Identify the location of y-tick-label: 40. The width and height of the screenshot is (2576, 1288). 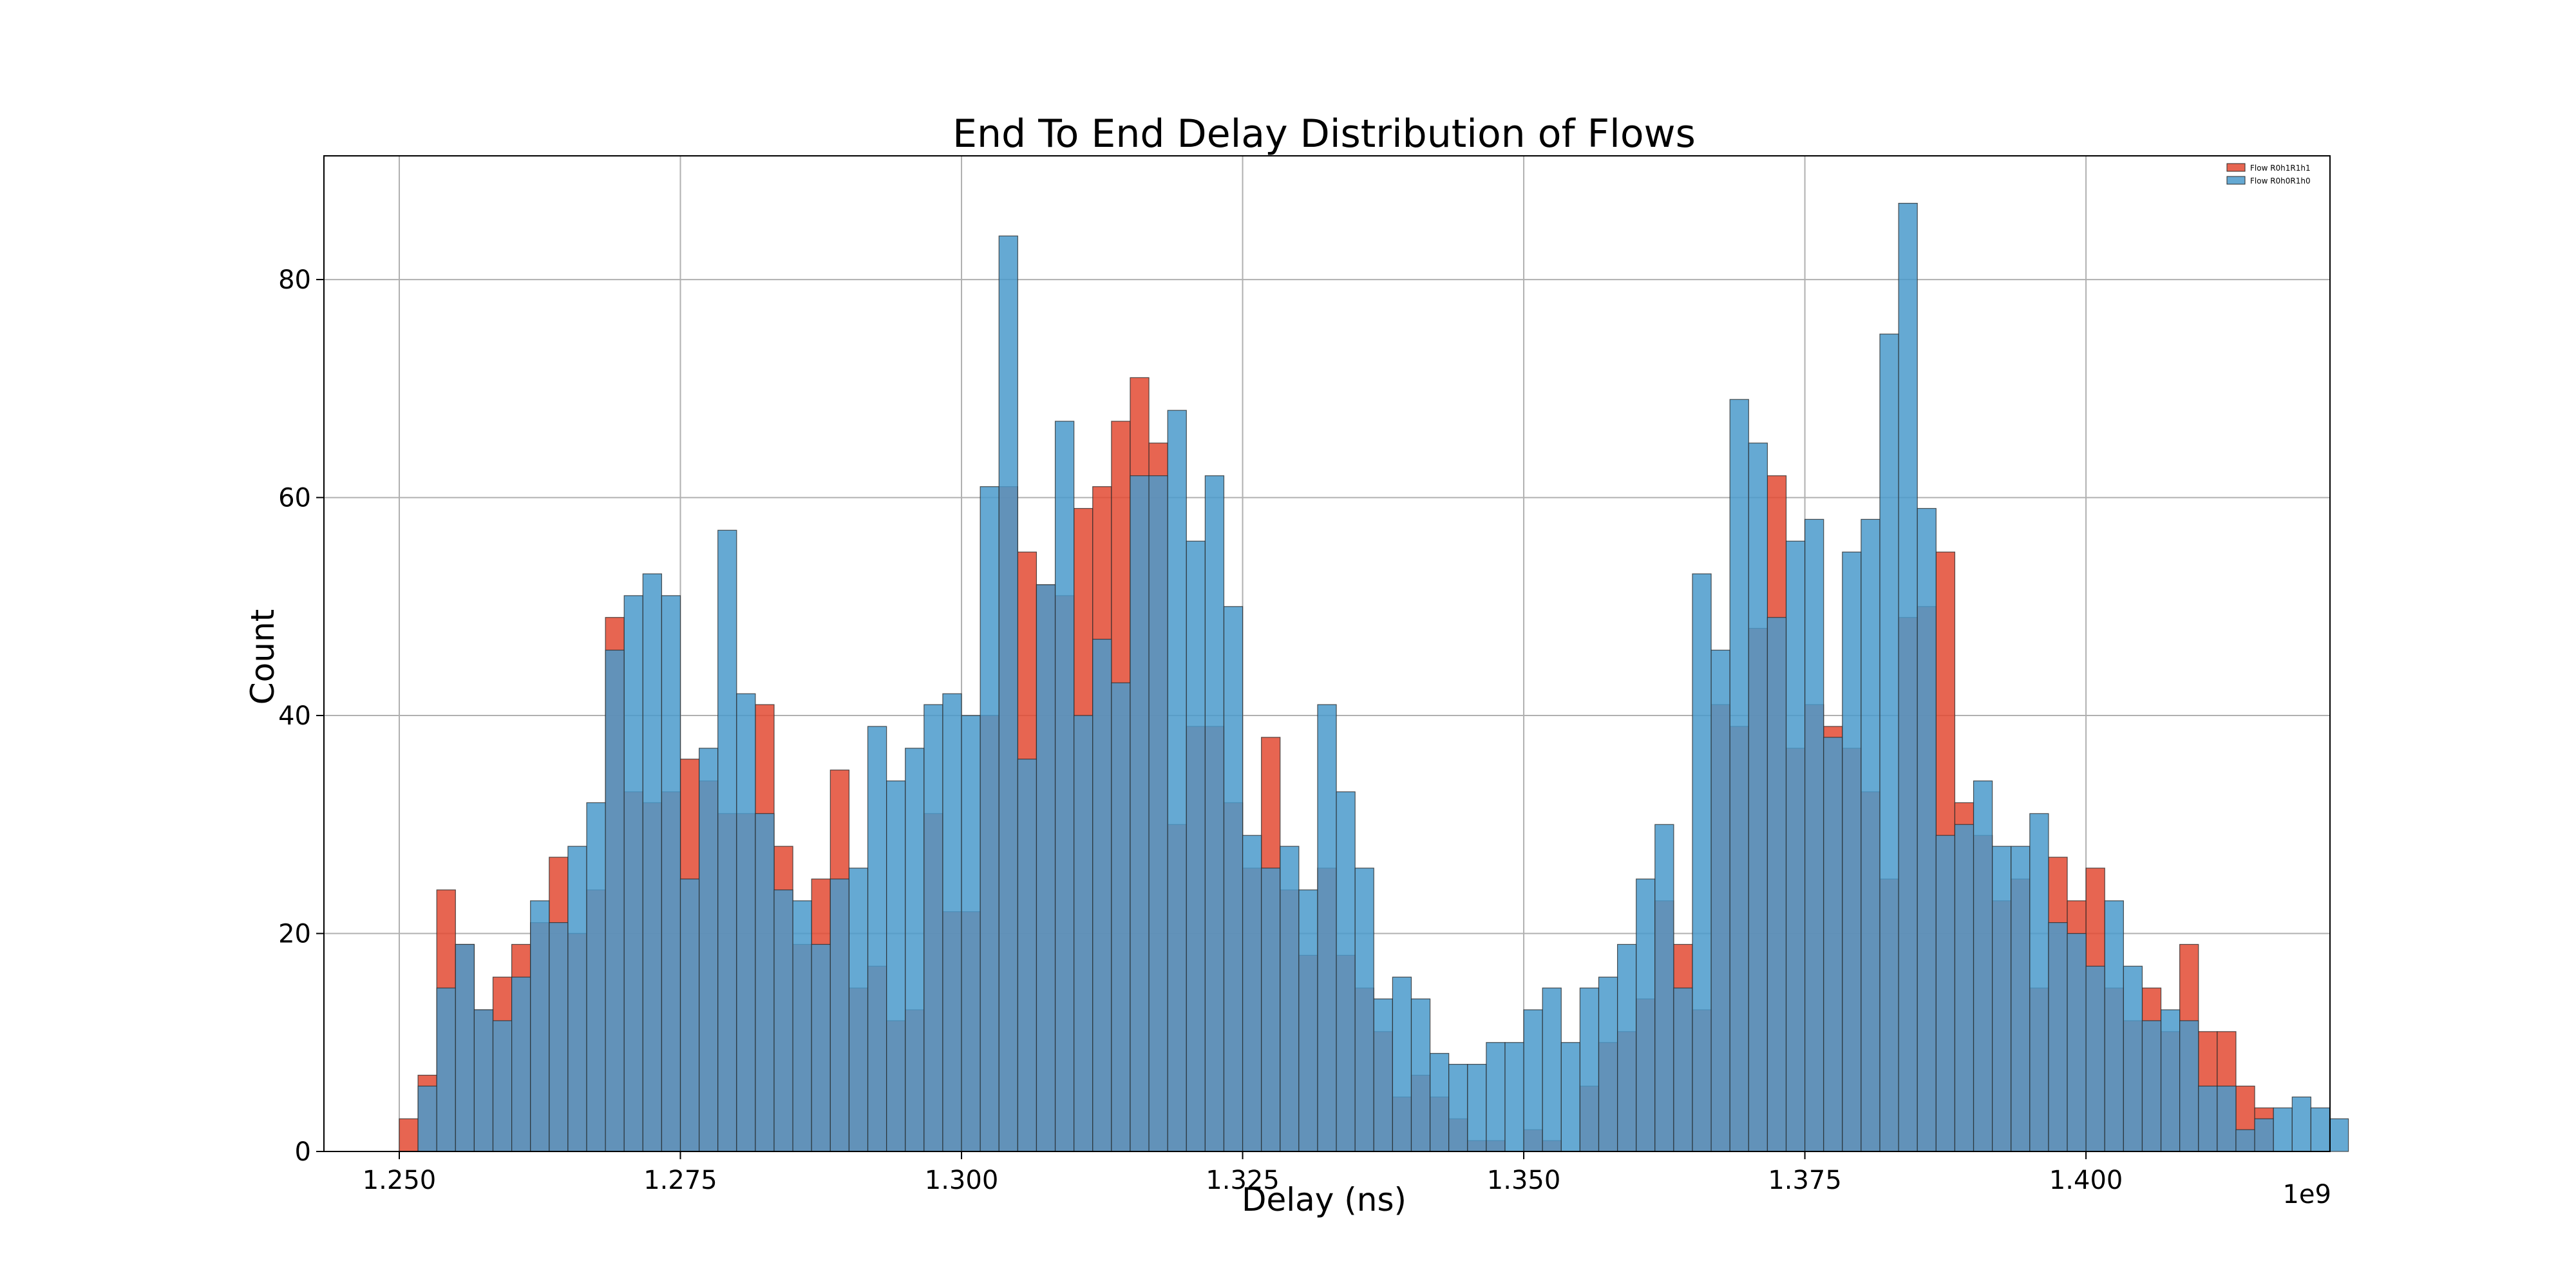
(294, 716).